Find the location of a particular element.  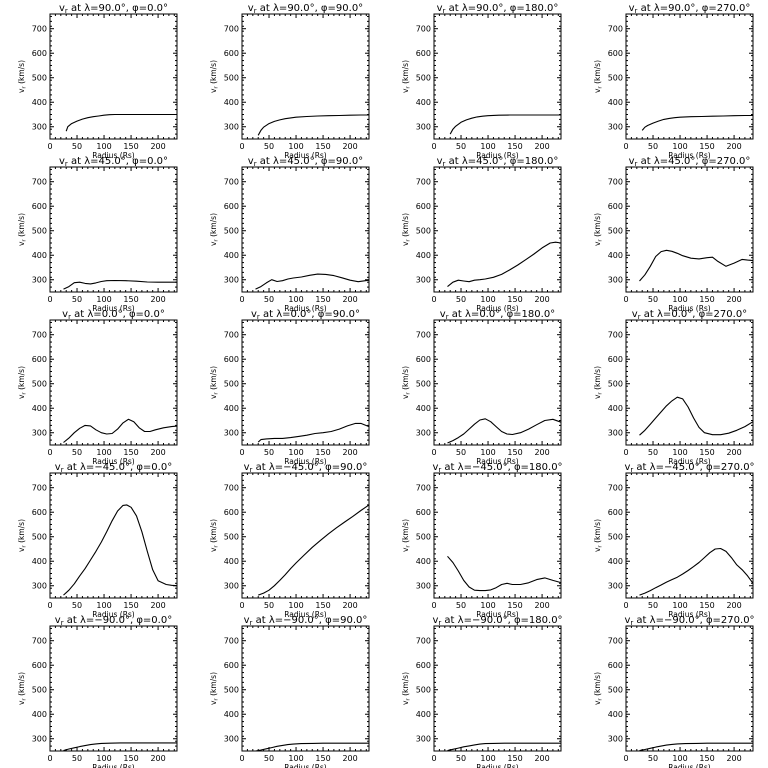

x-tick-label: 0 is located at coordinates (49, 605).